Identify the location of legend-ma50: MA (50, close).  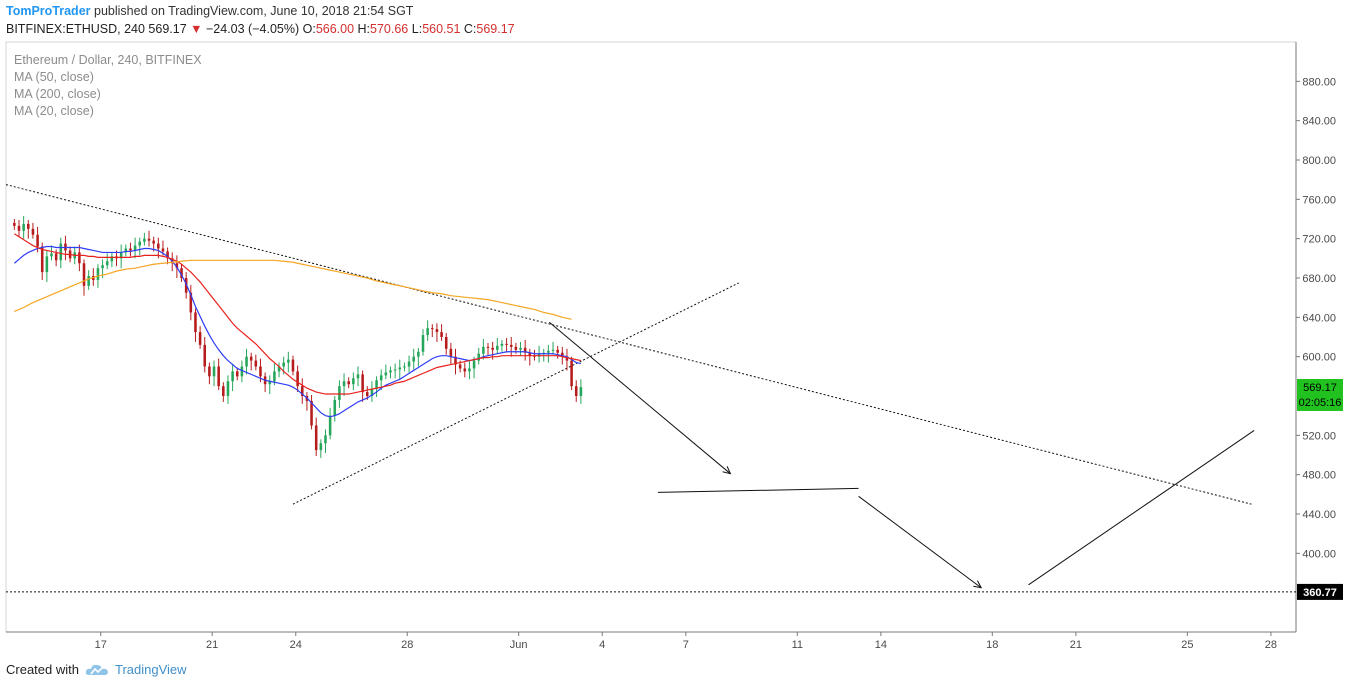
(54, 77).